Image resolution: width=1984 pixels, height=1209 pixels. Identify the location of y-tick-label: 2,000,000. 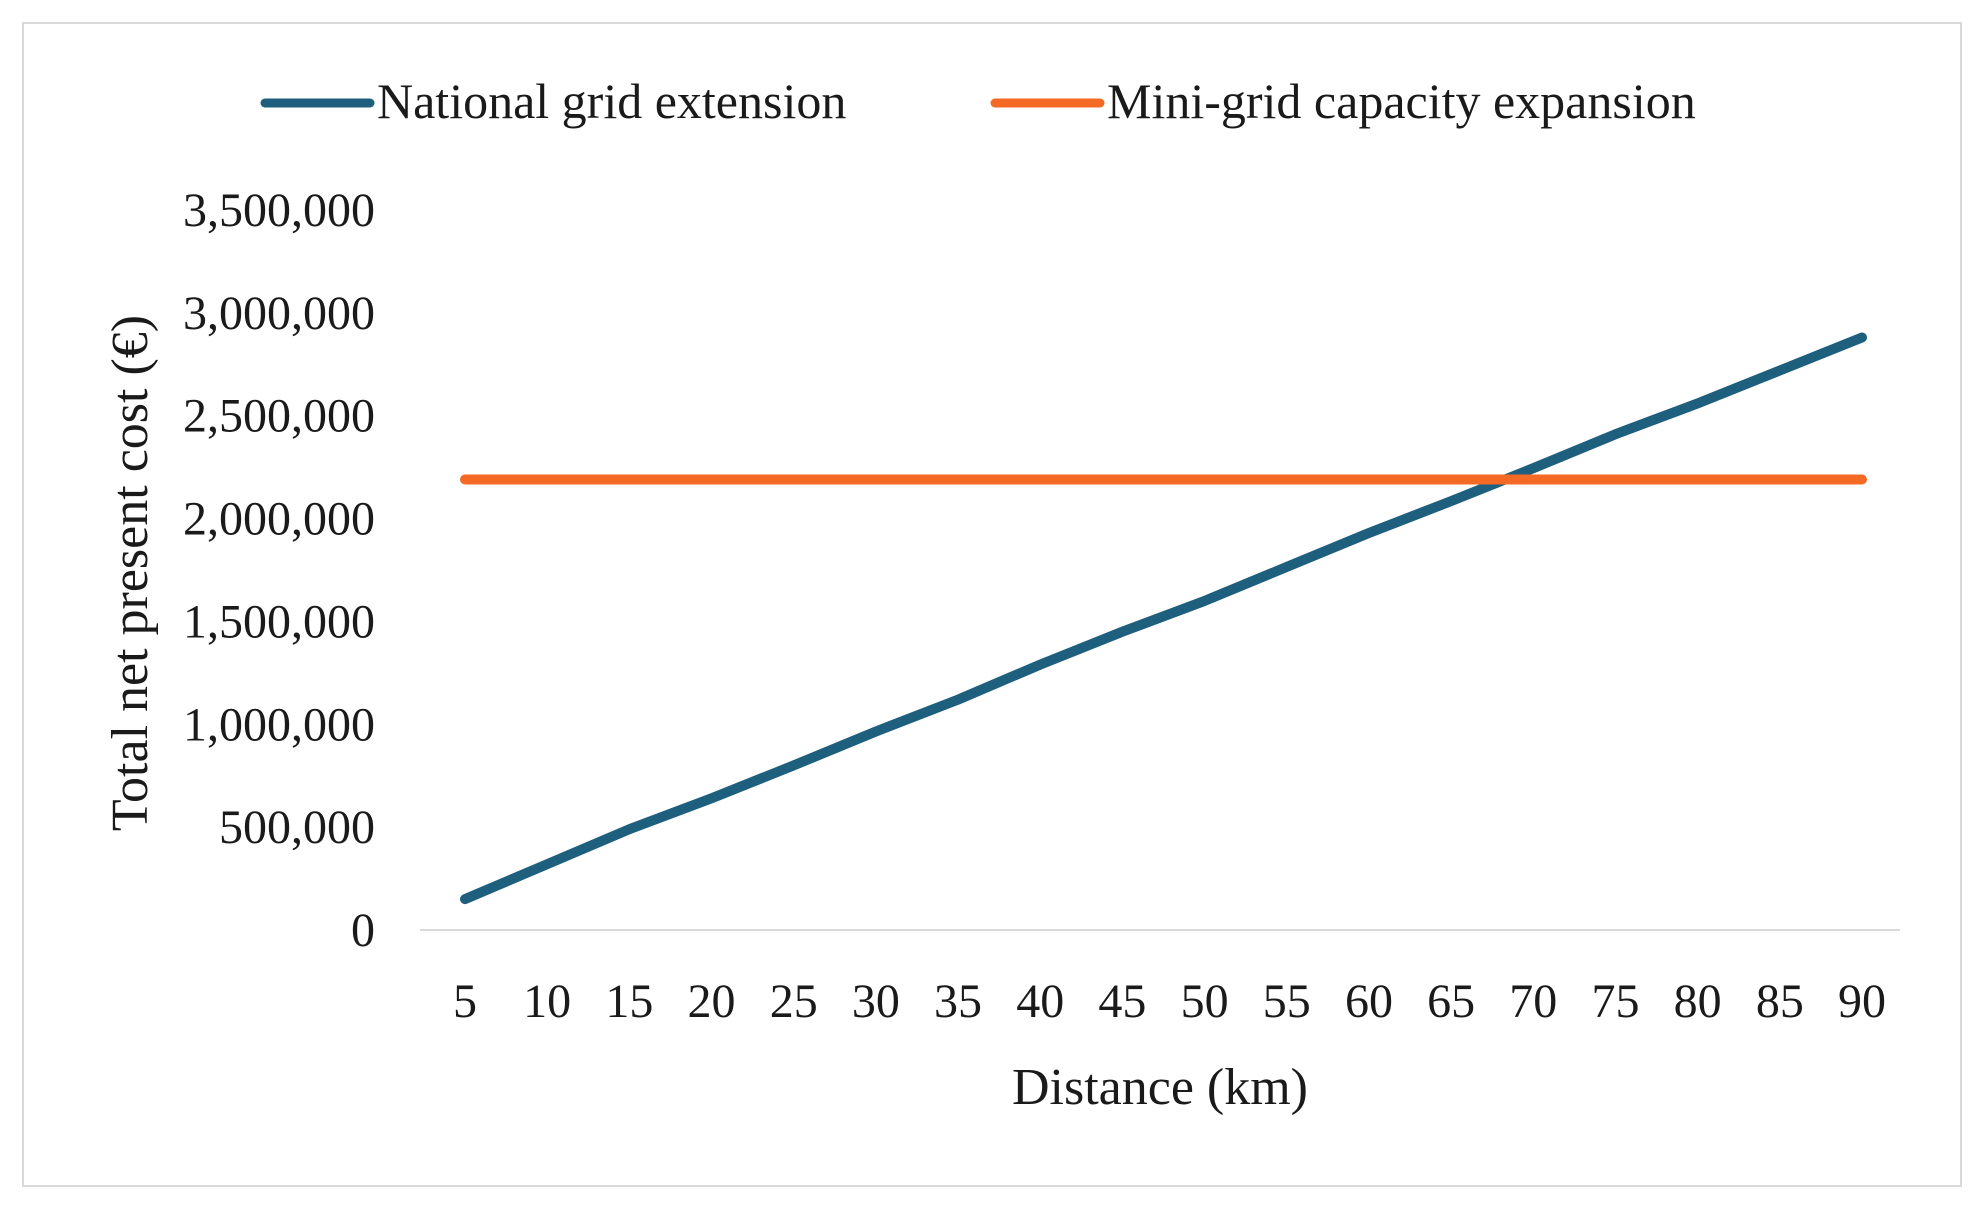
(279, 519).